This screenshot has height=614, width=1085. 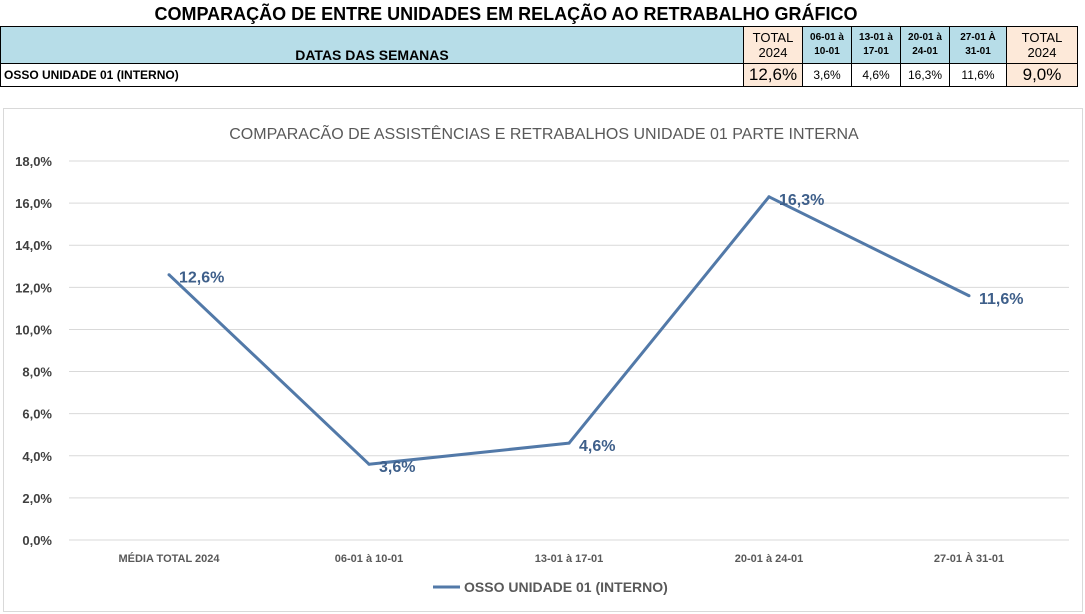 What do you see at coordinates (33, 203) in the screenshot?
I see `y-tick-label: 16,0%` at bounding box center [33, 203].